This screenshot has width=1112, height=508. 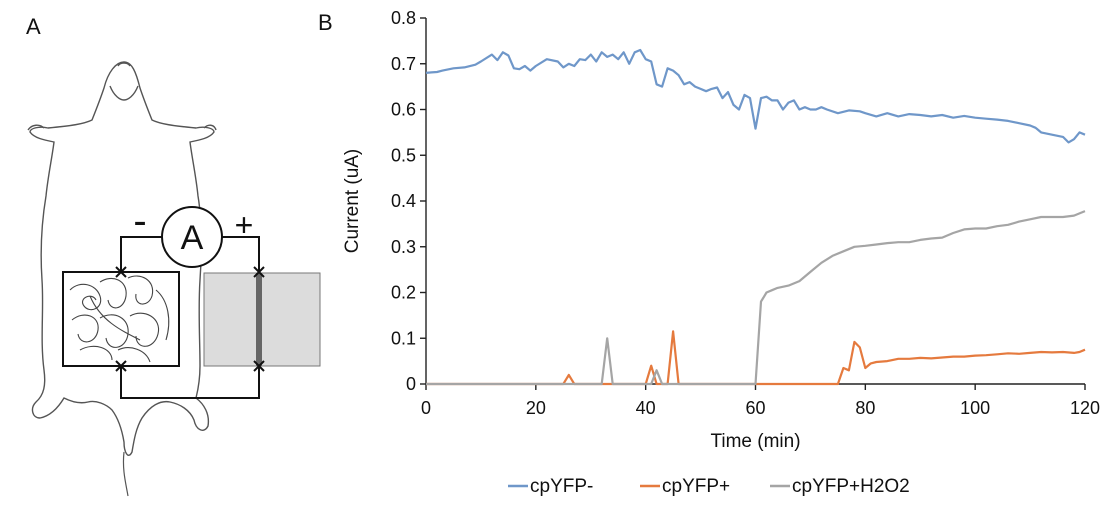 What do you see at coordinates (403, 18) in the screenshot?
I see `y-tick-label: 0.8` at bounding box center [403, 18].